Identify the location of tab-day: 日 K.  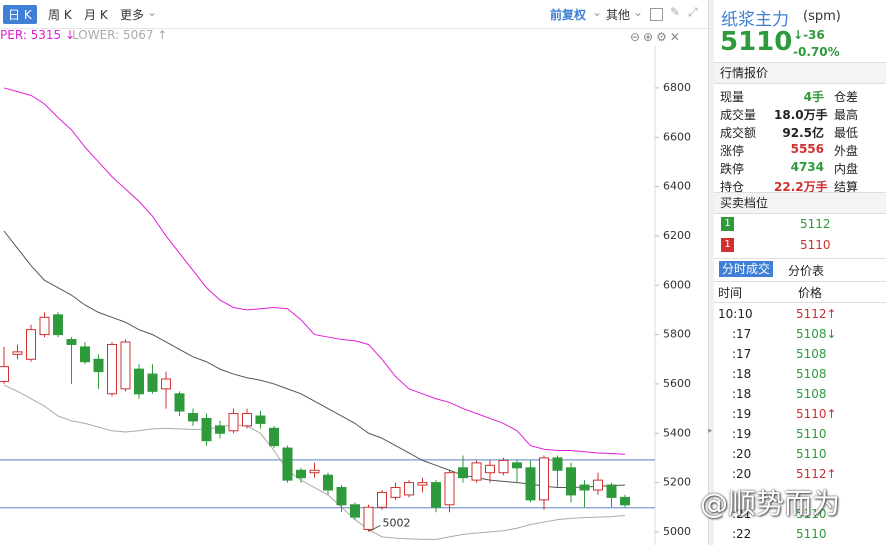
(20, 14).